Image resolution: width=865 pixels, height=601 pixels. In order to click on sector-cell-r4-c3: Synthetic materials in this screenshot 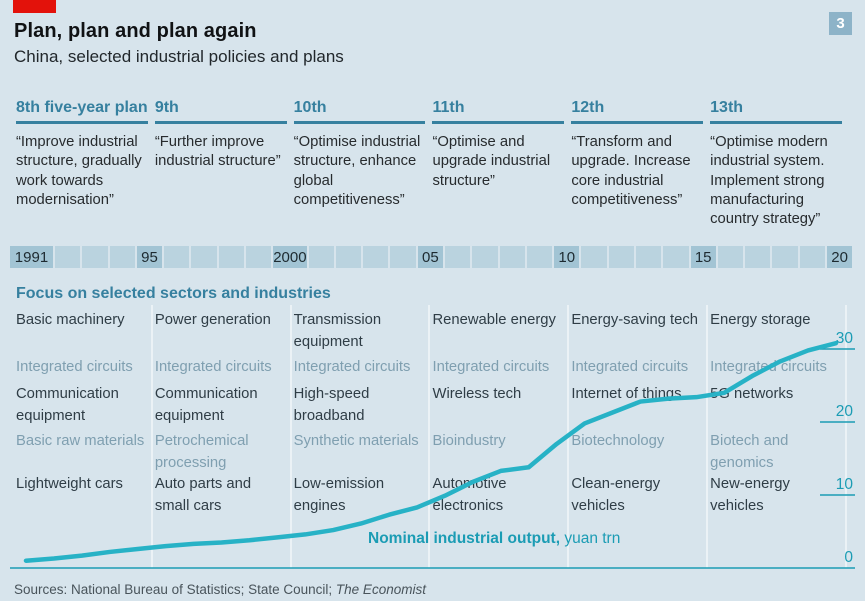, I will do `click(356, 441)`.